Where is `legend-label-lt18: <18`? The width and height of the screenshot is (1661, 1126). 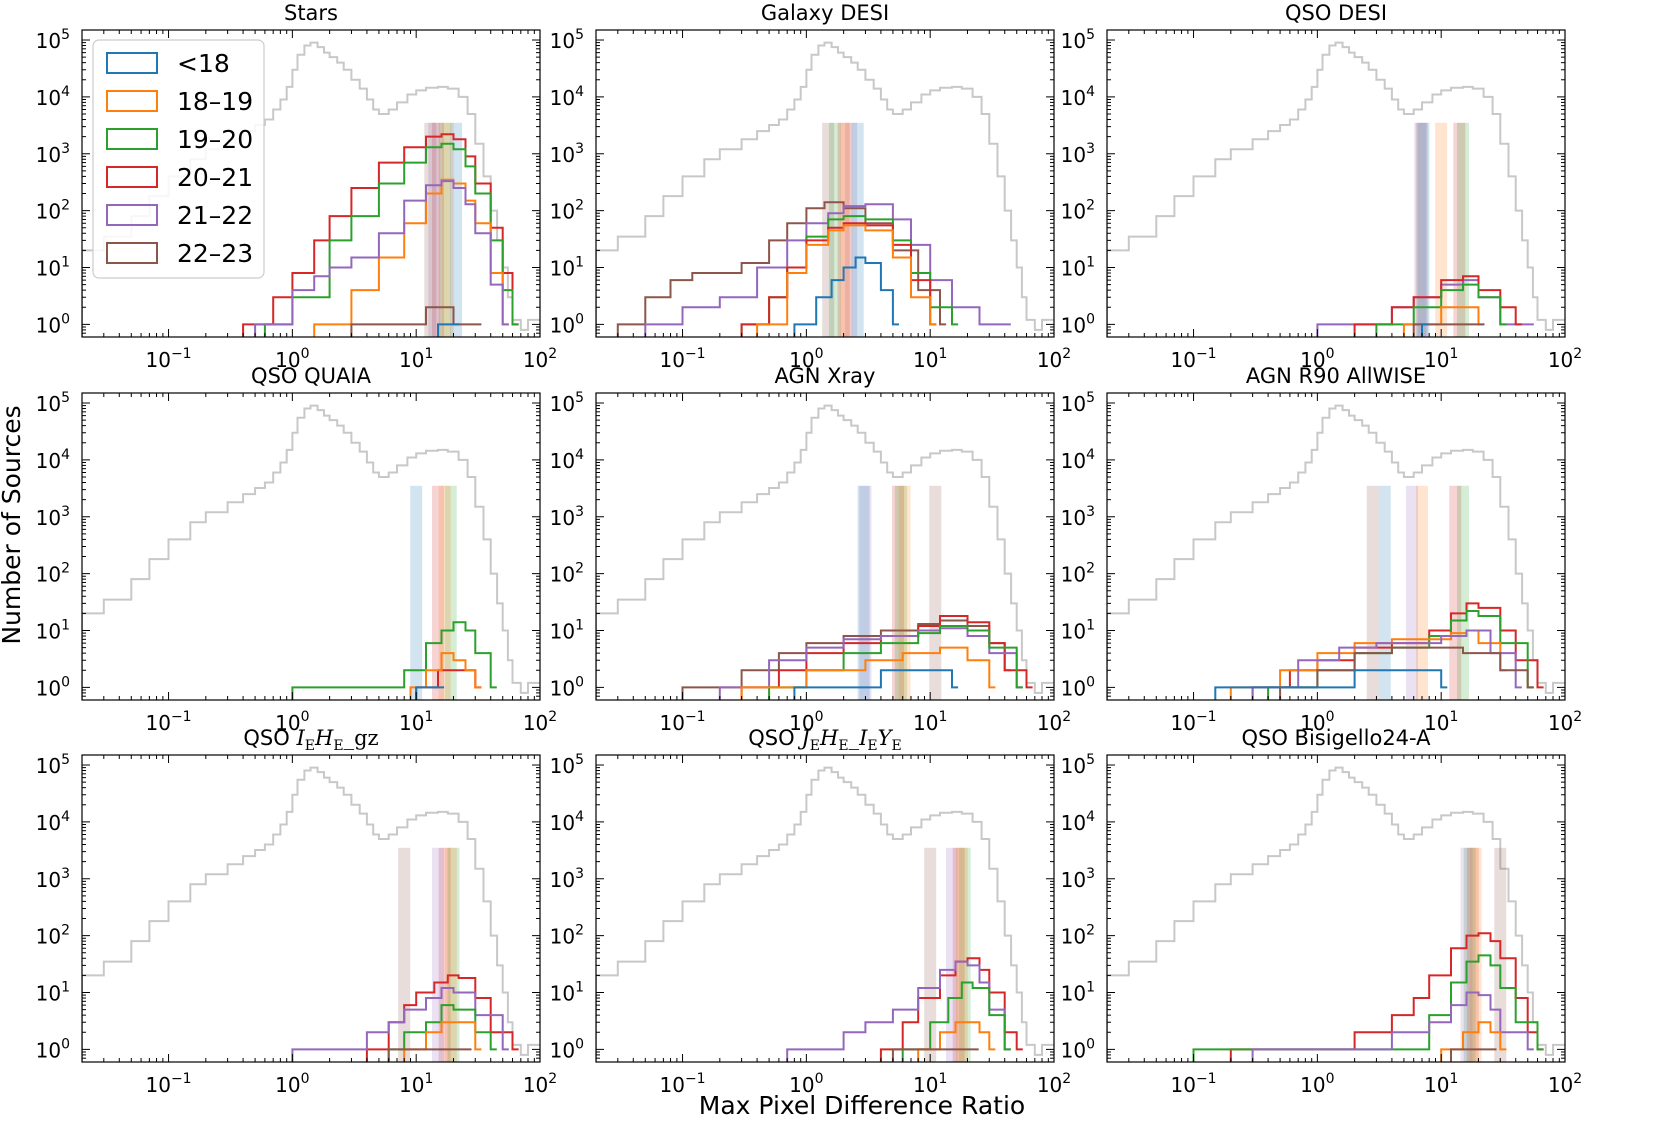
legend-label-lt18: <18 is located at coordinates (203, 63).